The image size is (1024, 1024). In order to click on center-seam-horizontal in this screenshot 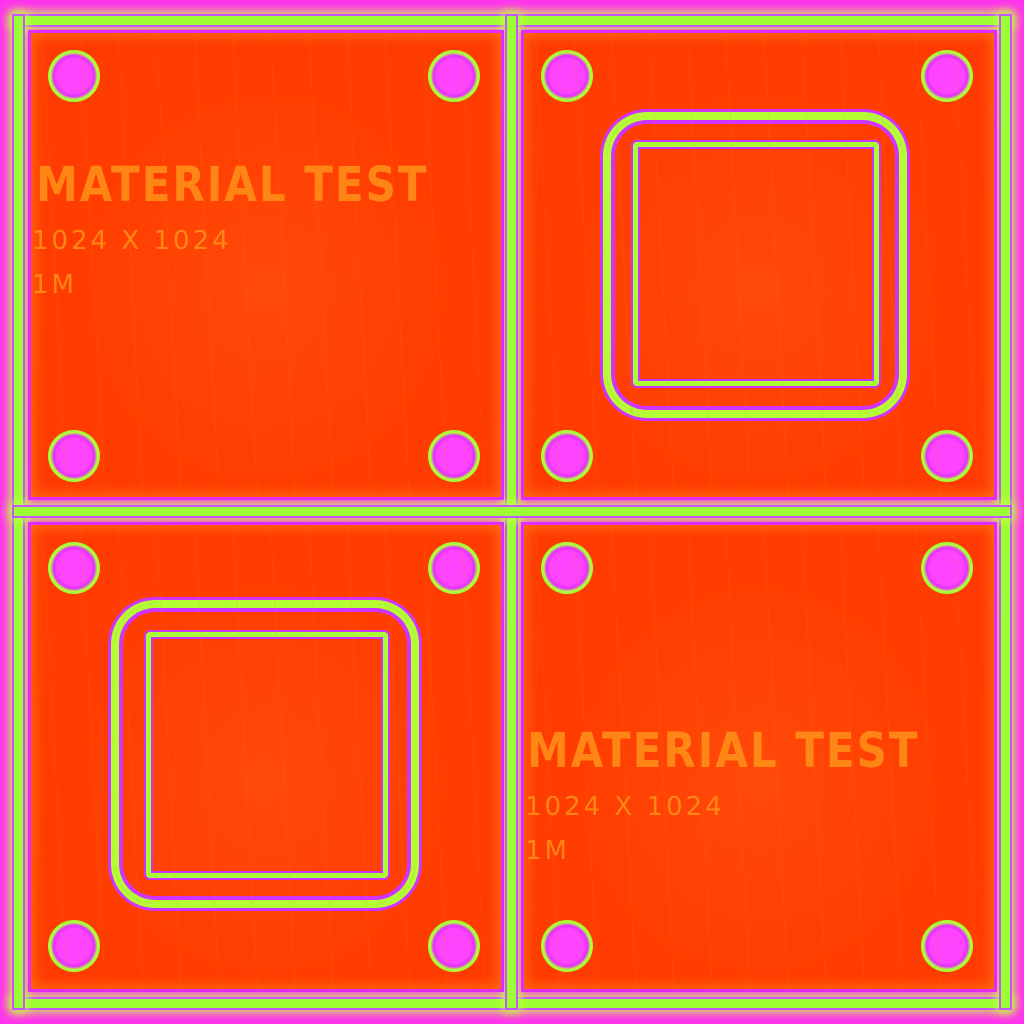, I will do `click(512, 511)`.